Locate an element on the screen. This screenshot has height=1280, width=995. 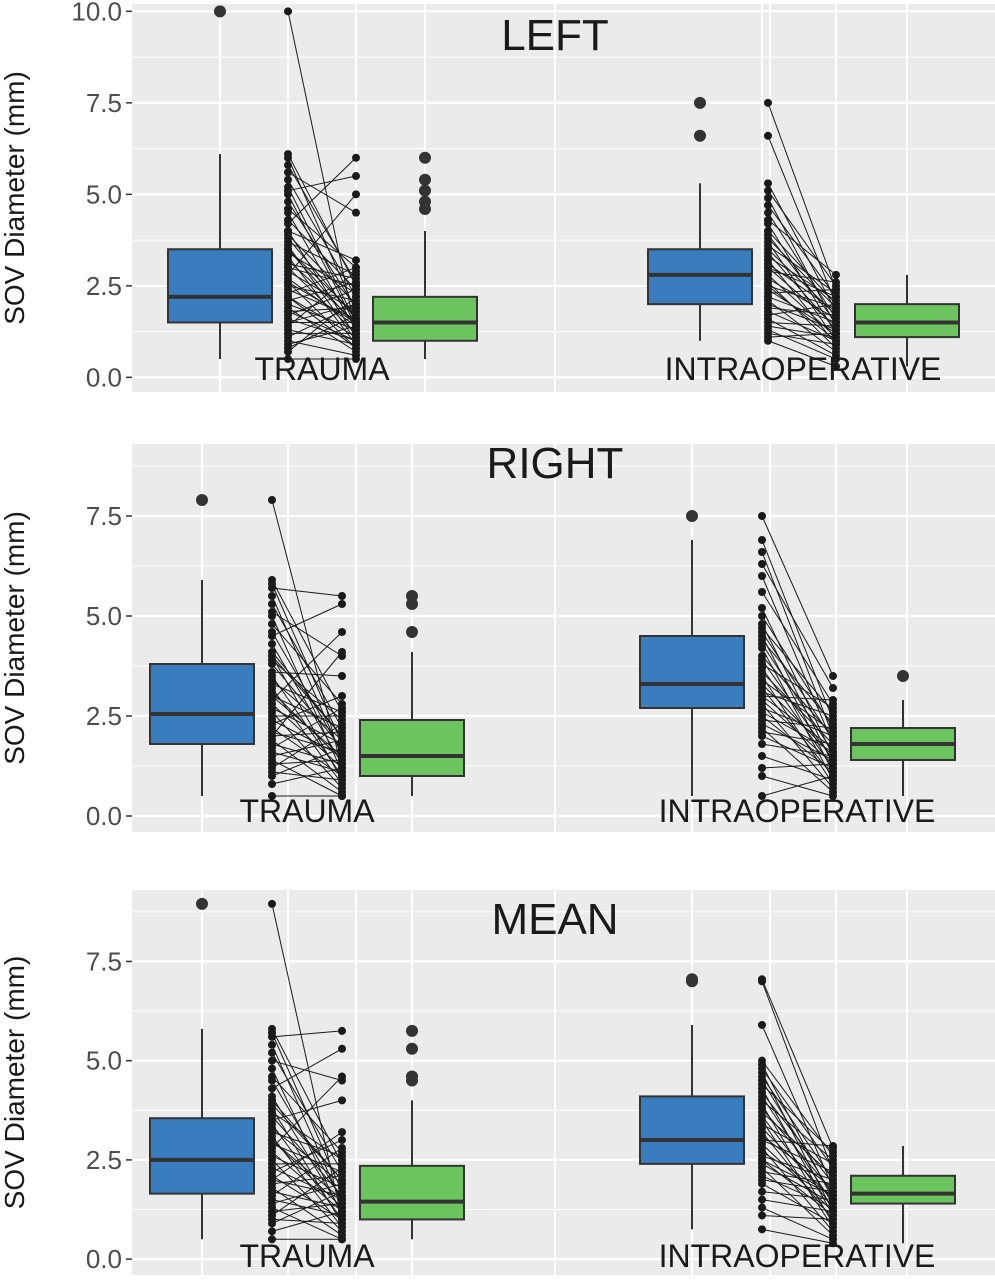
group-label: TRAUMA is located at coordinates (322, 369).